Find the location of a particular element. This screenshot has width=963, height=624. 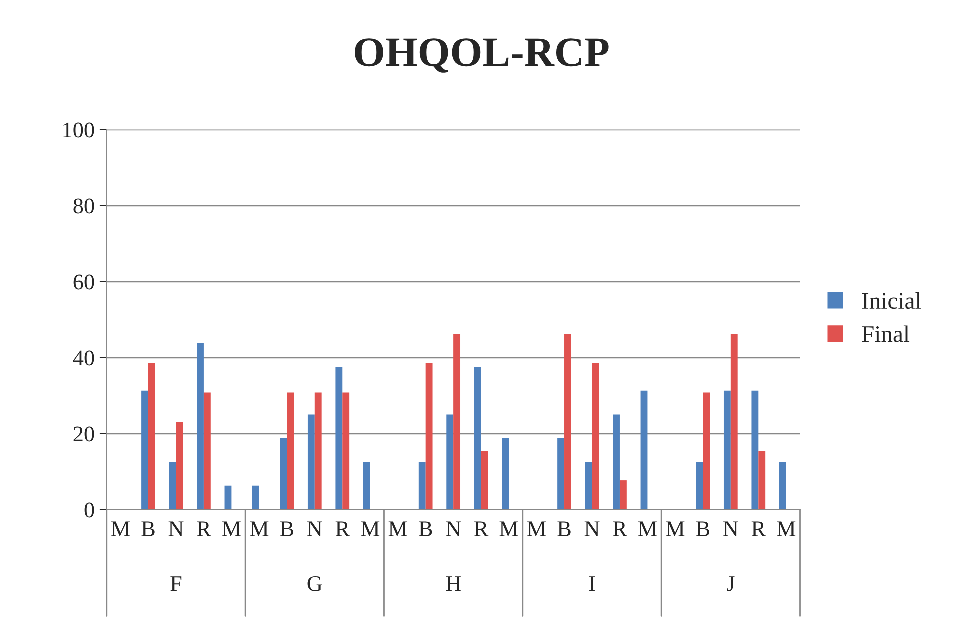

y-tick-label: 60 is located at coordinates (84, 282).